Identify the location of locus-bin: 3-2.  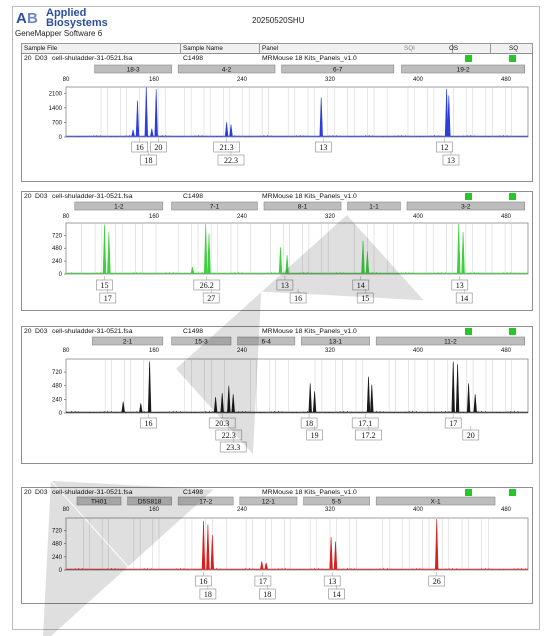
(465, 205).